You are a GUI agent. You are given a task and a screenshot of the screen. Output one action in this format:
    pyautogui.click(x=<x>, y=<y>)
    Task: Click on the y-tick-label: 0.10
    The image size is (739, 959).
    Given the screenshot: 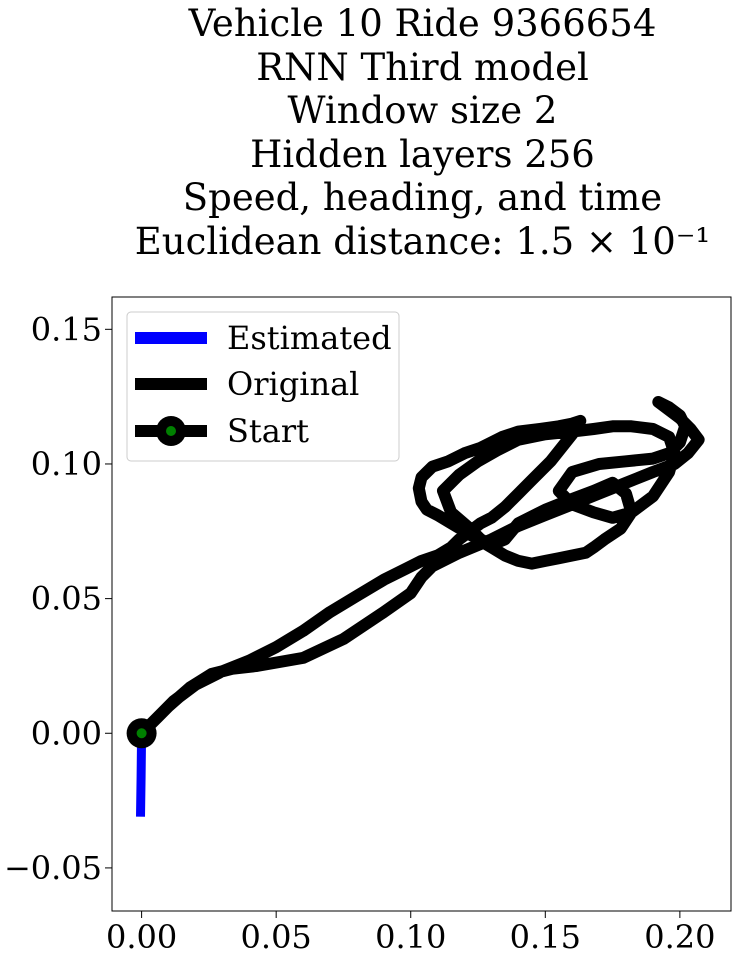 What is the action you would take?
    pyautogui.click(x=66, y=464)
    